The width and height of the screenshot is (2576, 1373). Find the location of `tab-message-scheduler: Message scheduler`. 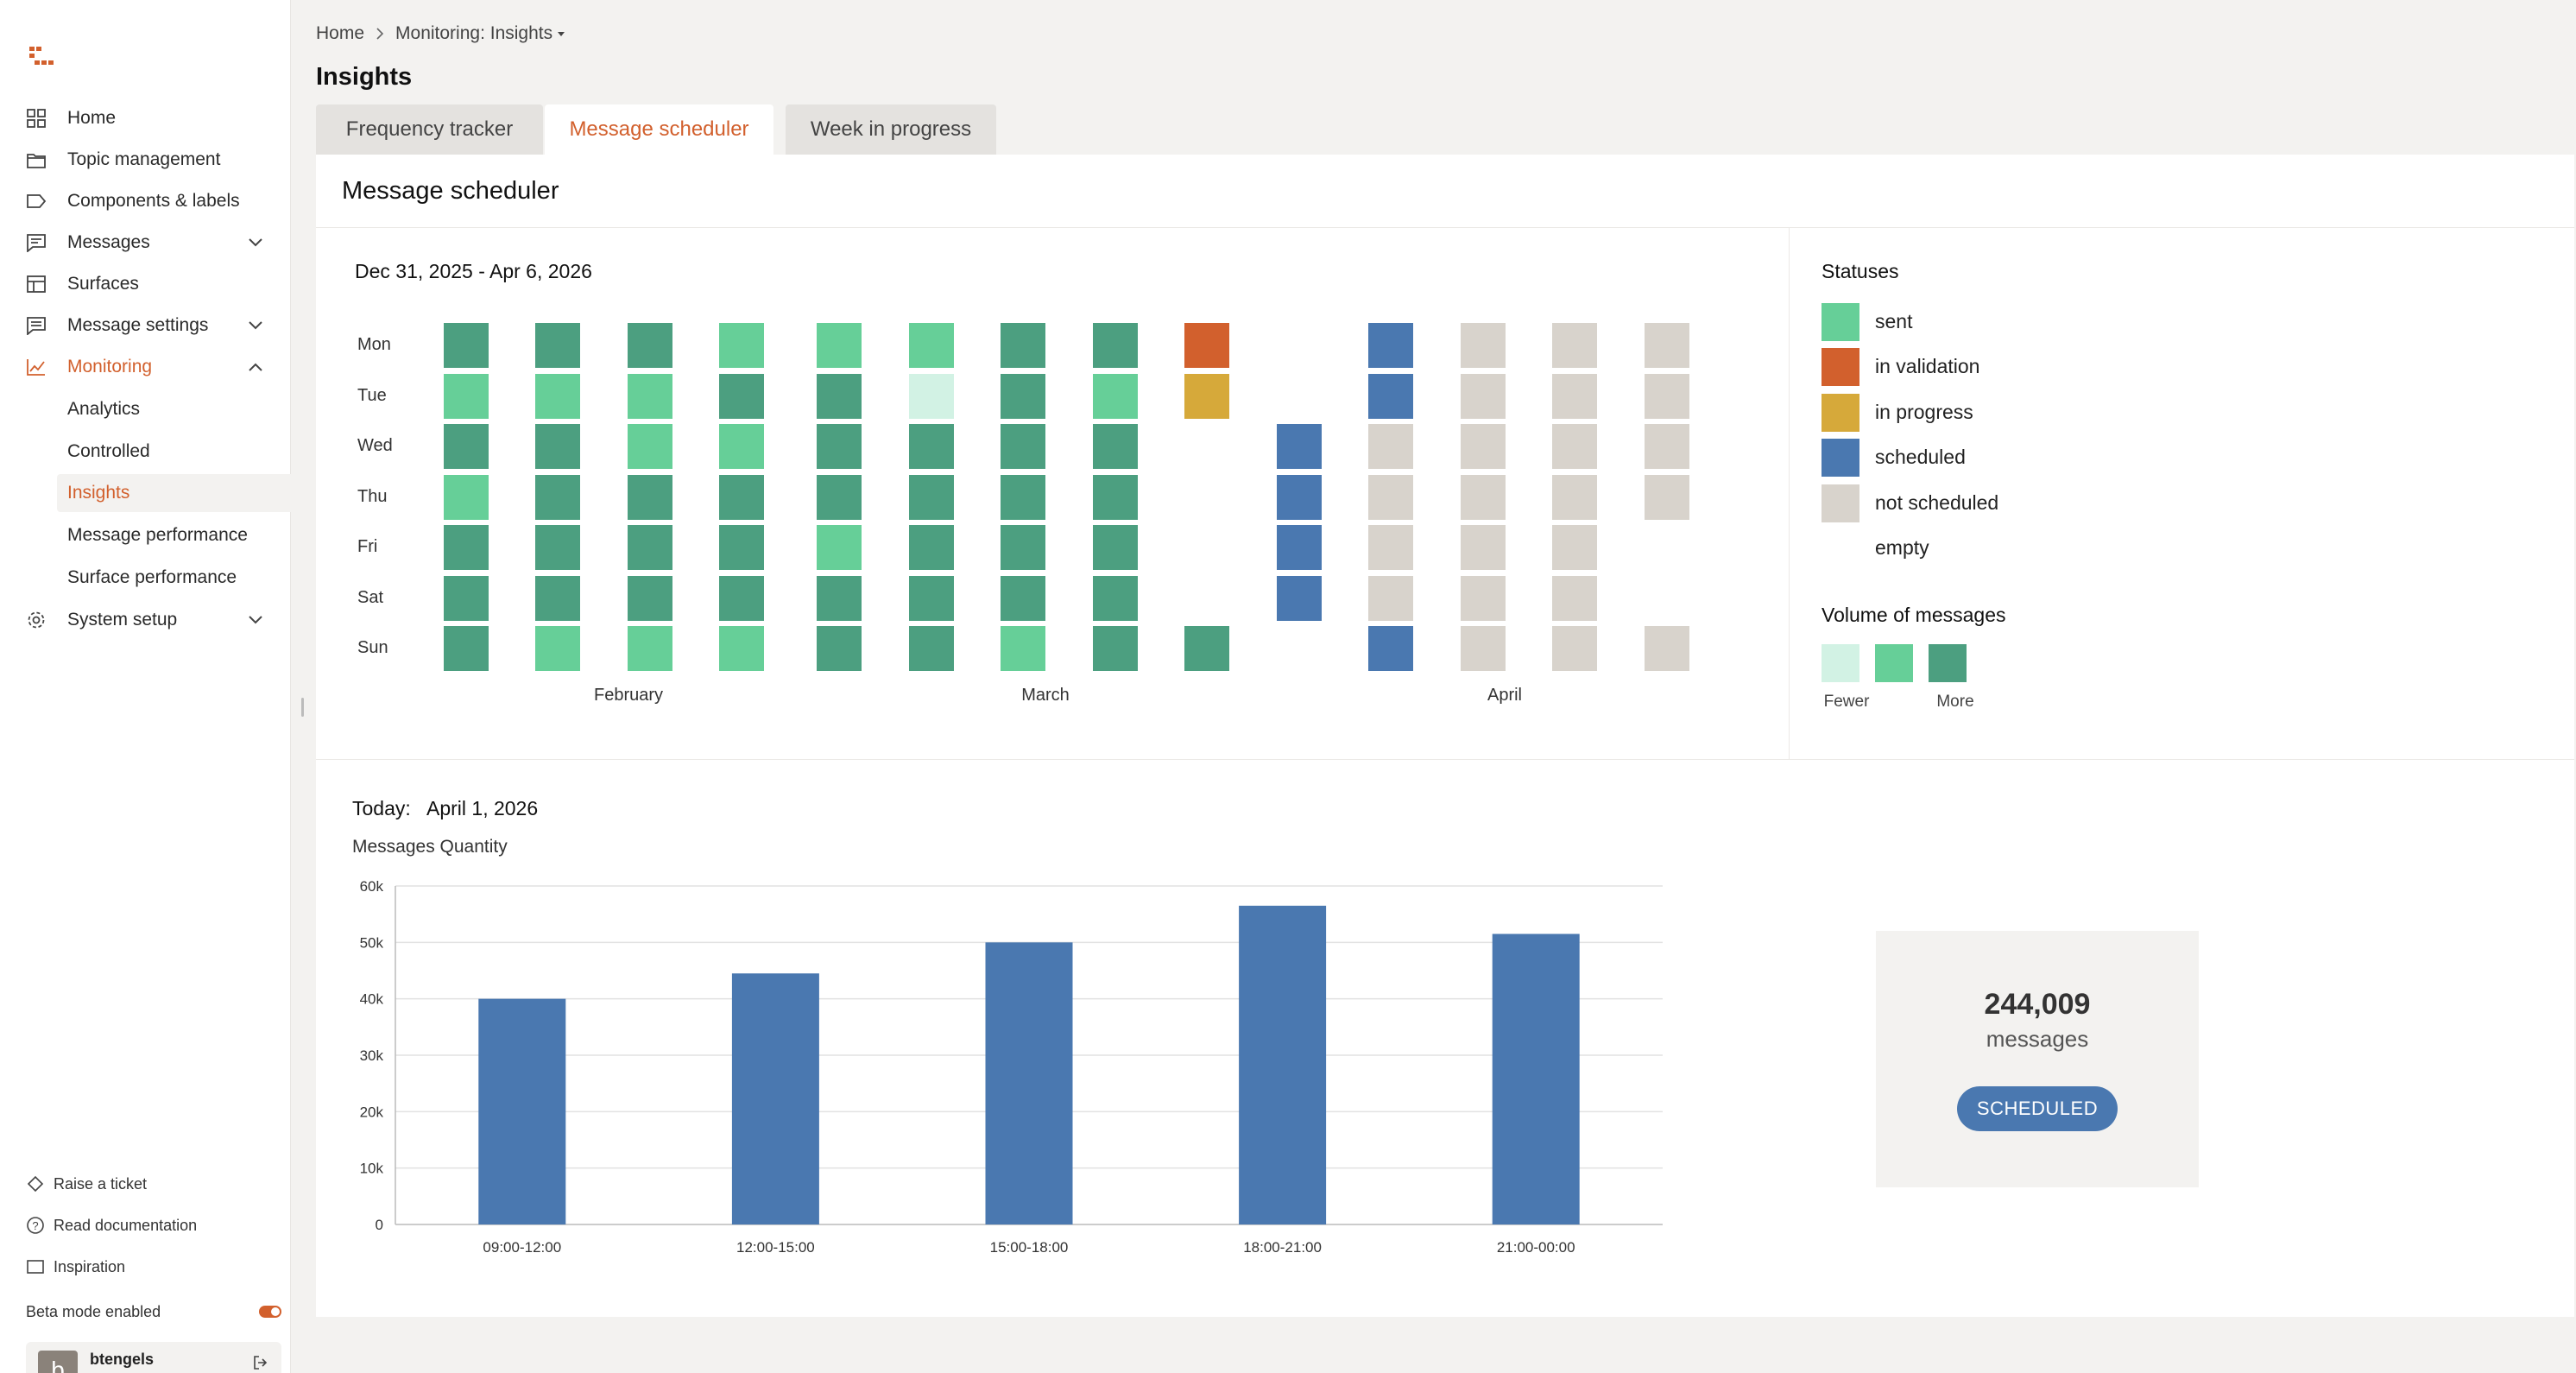

tab-message-scheduler: Message scheduler is located at coordinates (659, 129).